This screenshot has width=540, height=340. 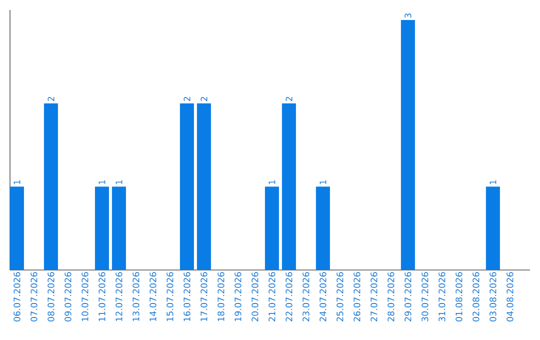 I want to click on x-tick-label: 16.07.2026, so click(x=187, y=297).